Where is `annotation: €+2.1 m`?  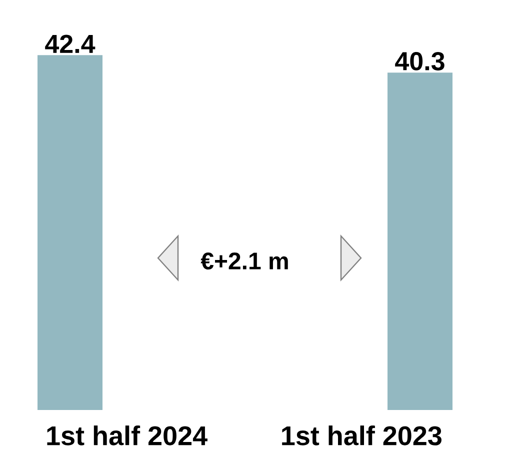 annotation: €+2.1 m is located at coordinates (244, 261).